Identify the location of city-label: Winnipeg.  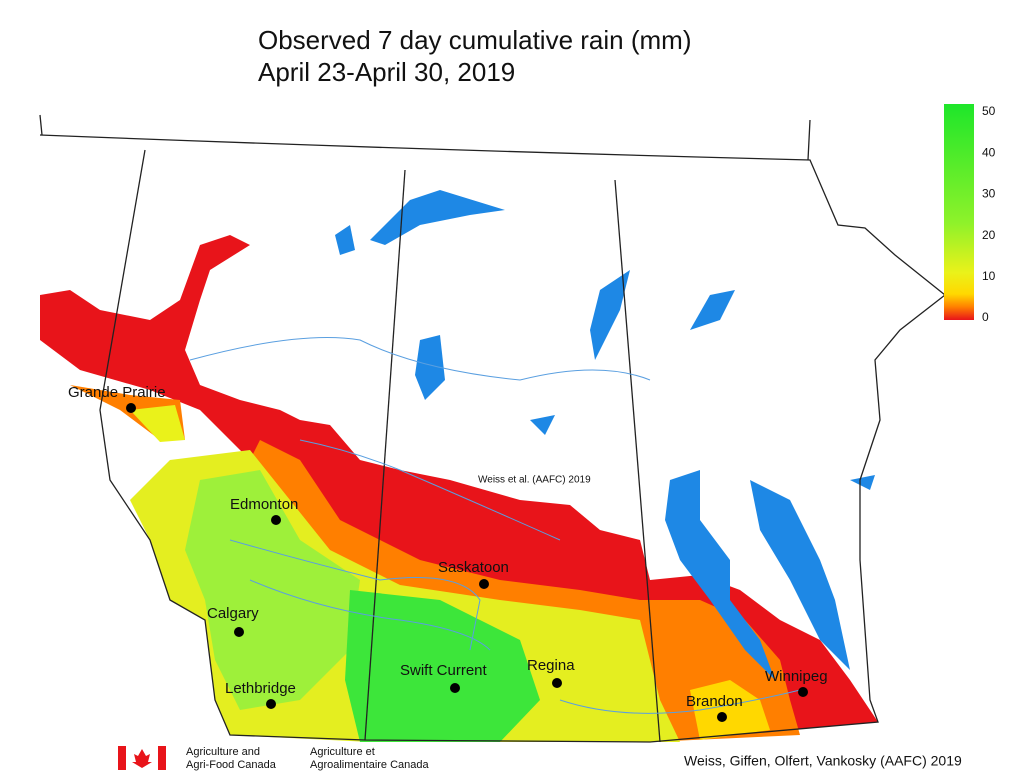
(796, 676).